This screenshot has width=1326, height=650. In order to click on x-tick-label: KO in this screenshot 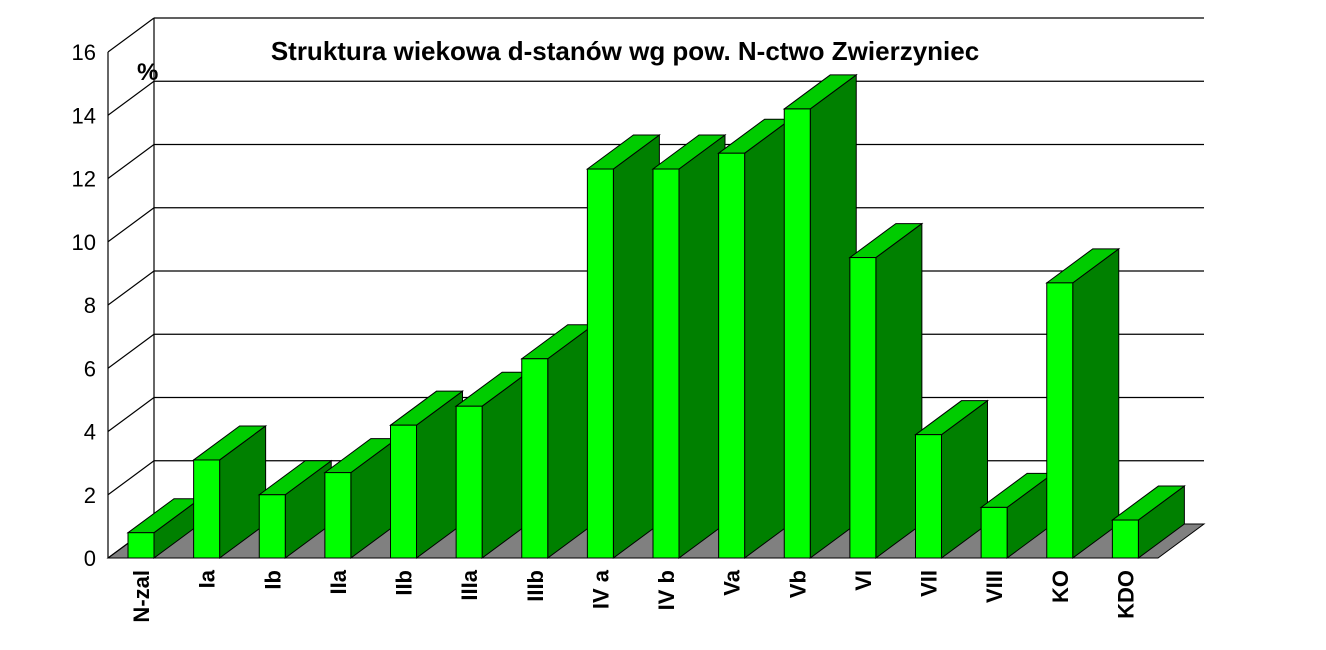, I will do `click(1060, 586)`.